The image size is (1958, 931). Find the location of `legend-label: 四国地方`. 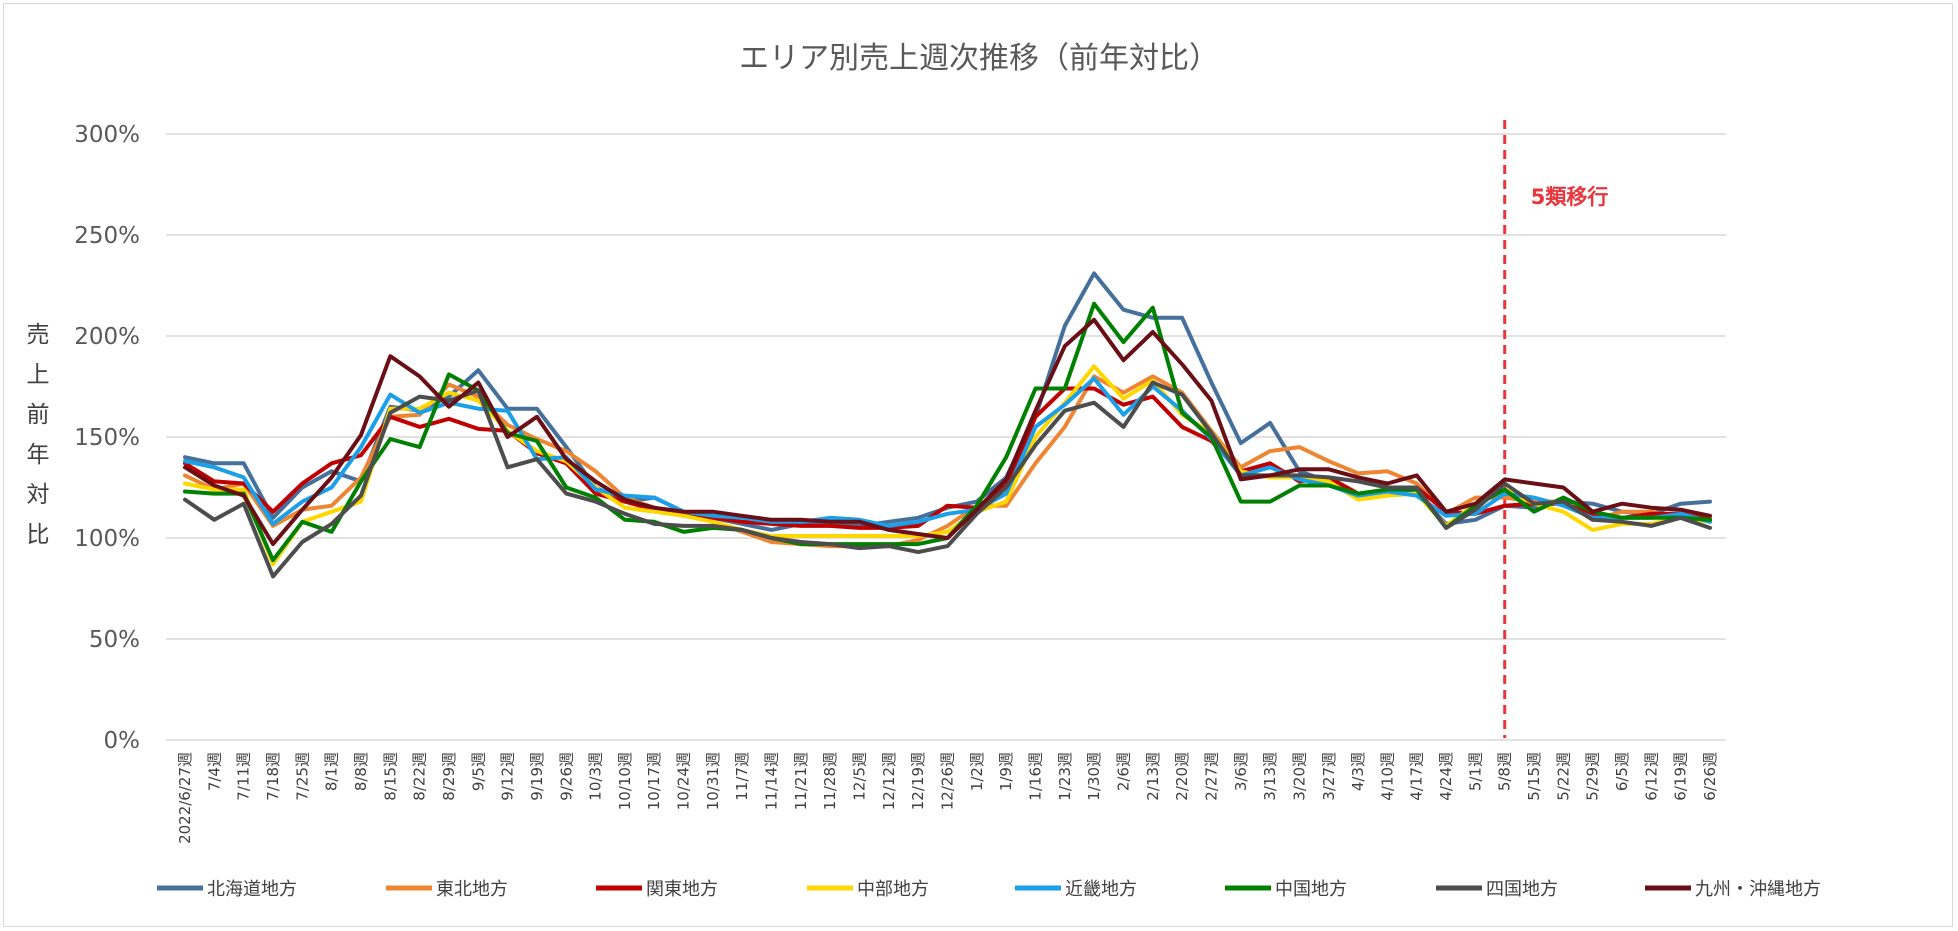

legend-label: 四国地方 is located at coordinates (1522, 889).